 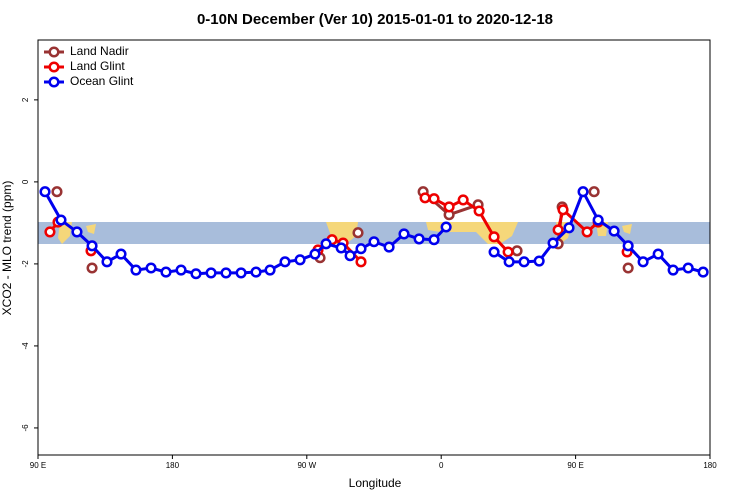 I want to click on x-tick-label: 0, so click(x=441, y=465).